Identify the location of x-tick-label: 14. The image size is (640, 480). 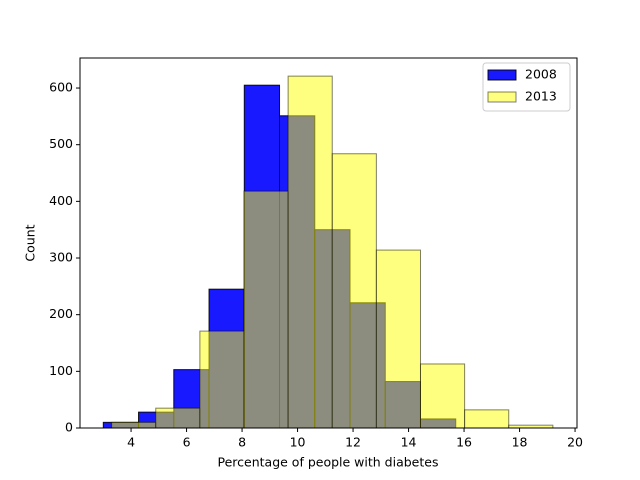
(409, 442).